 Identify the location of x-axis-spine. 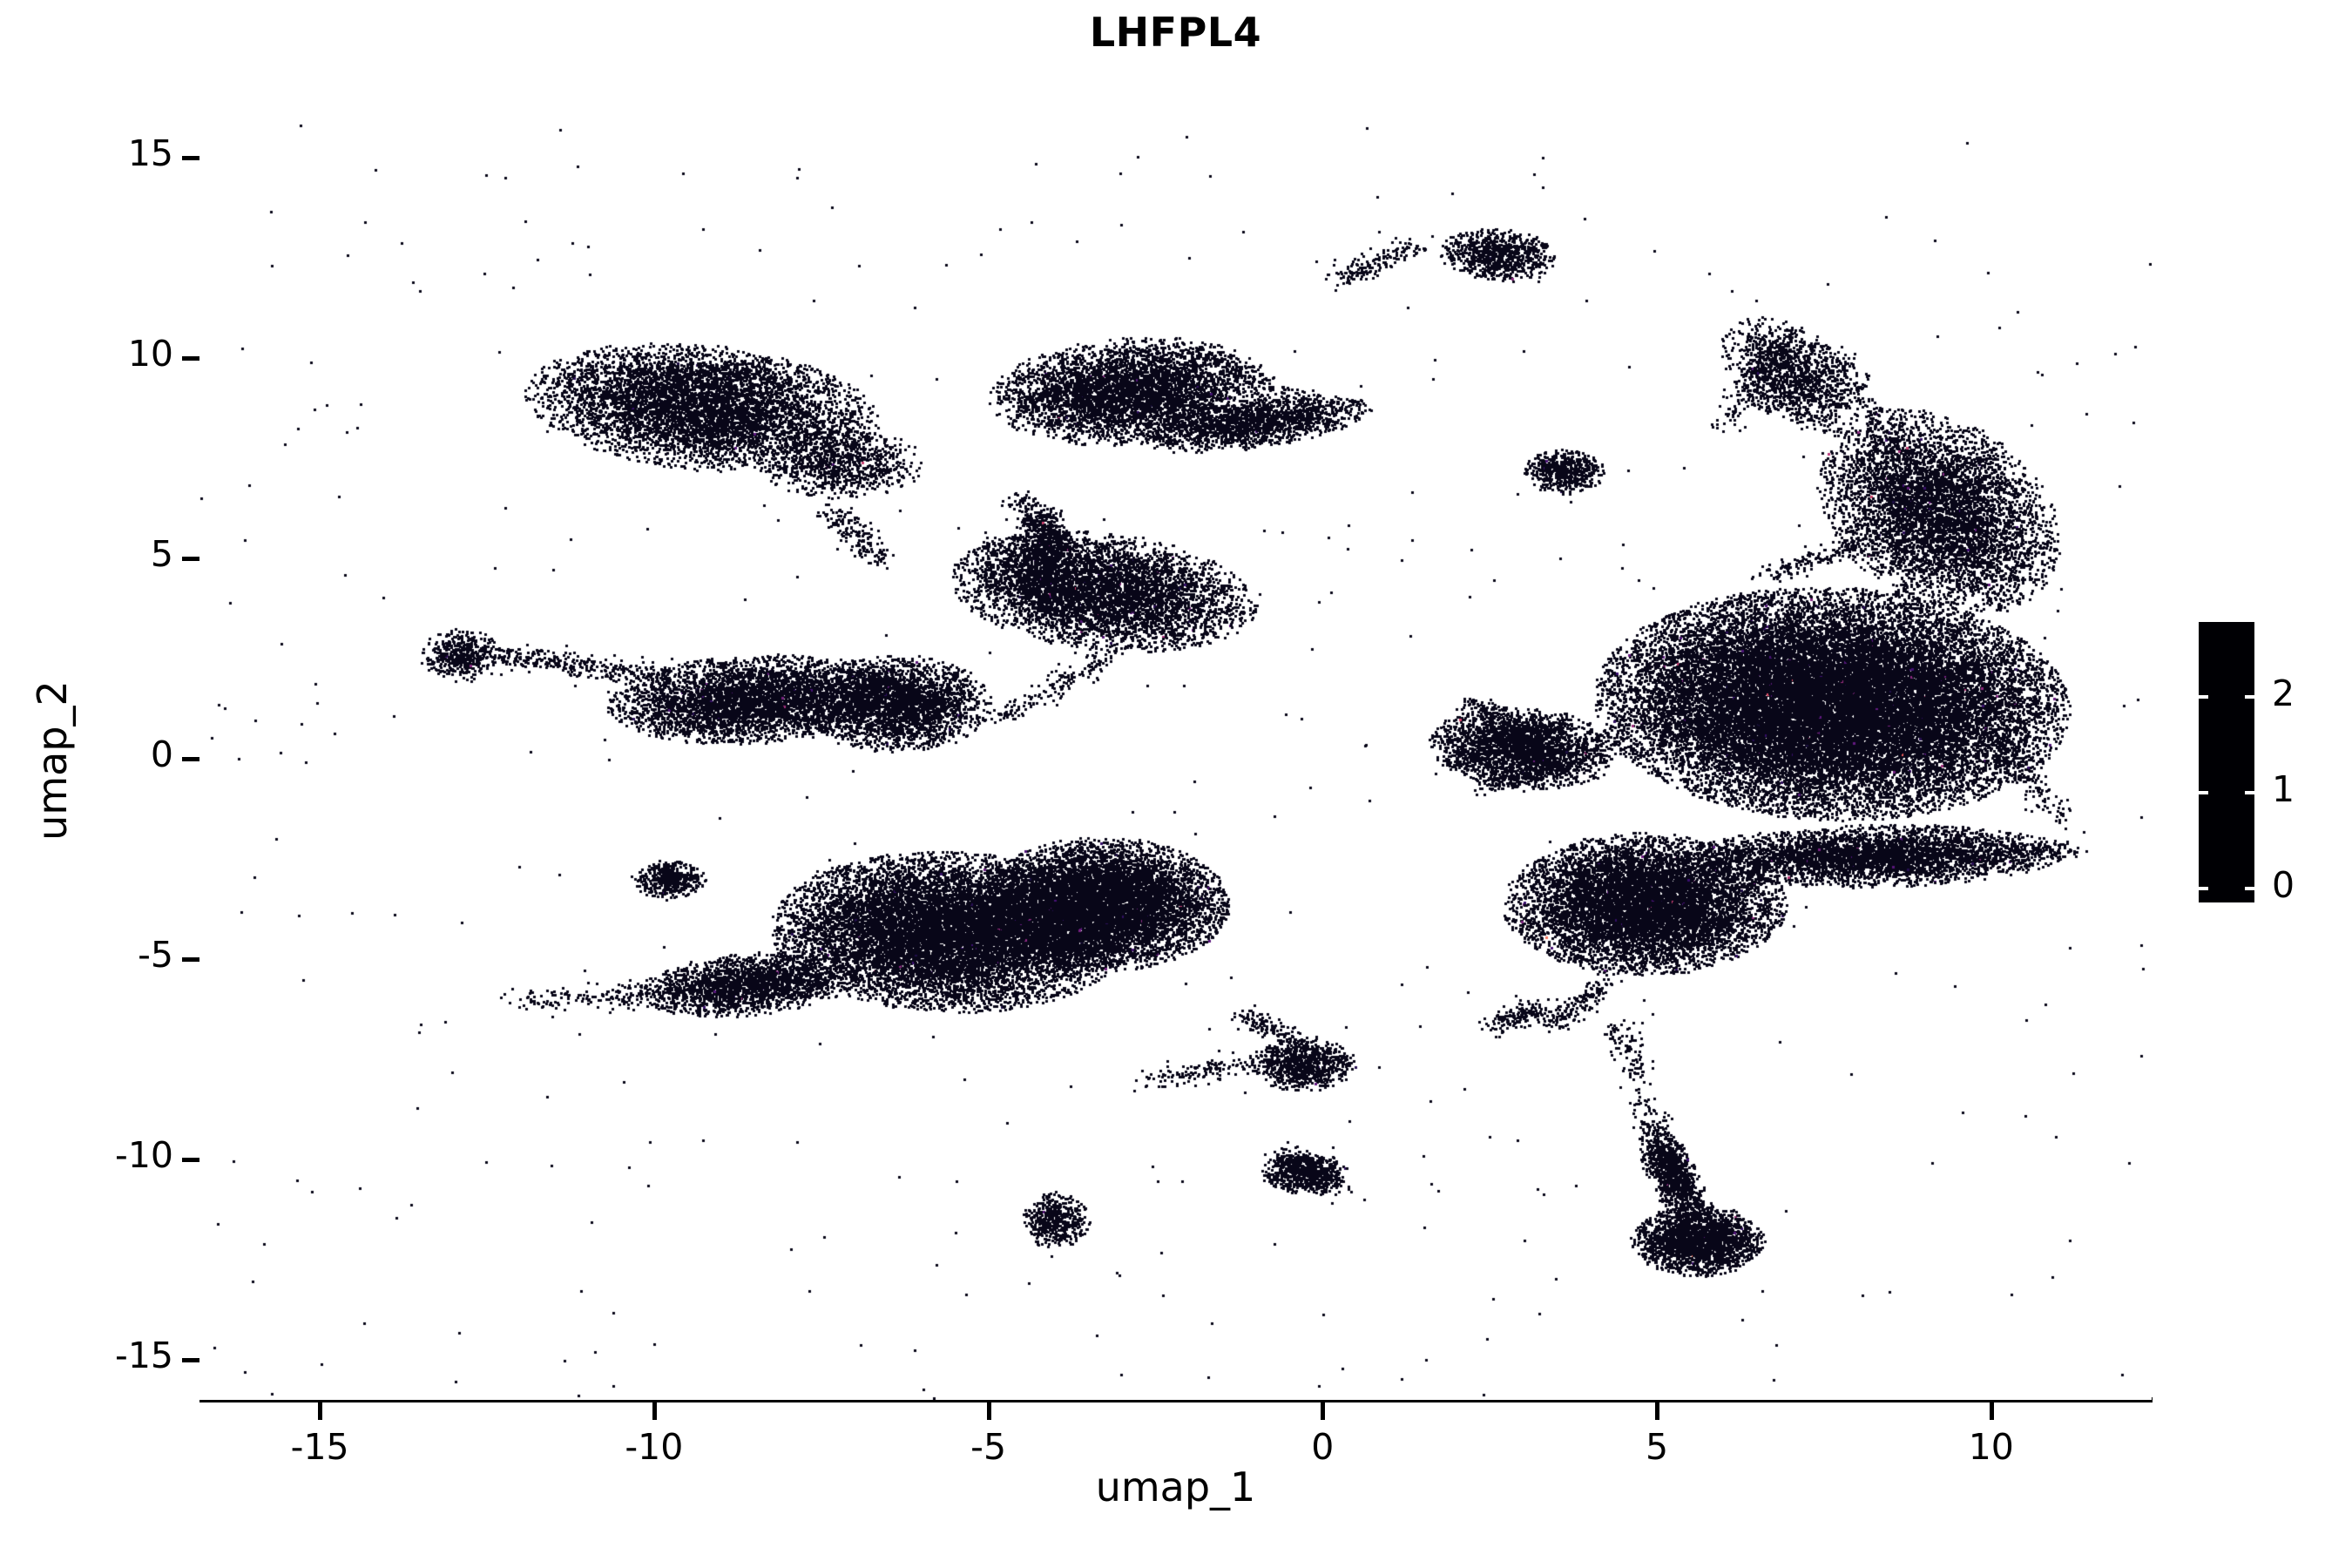
(1176, 1399).